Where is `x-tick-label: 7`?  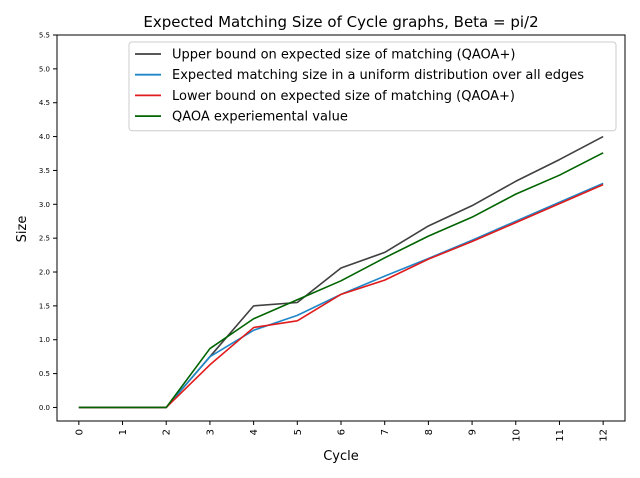 x-tick-label: 7 is located at coordinates (385, 432).